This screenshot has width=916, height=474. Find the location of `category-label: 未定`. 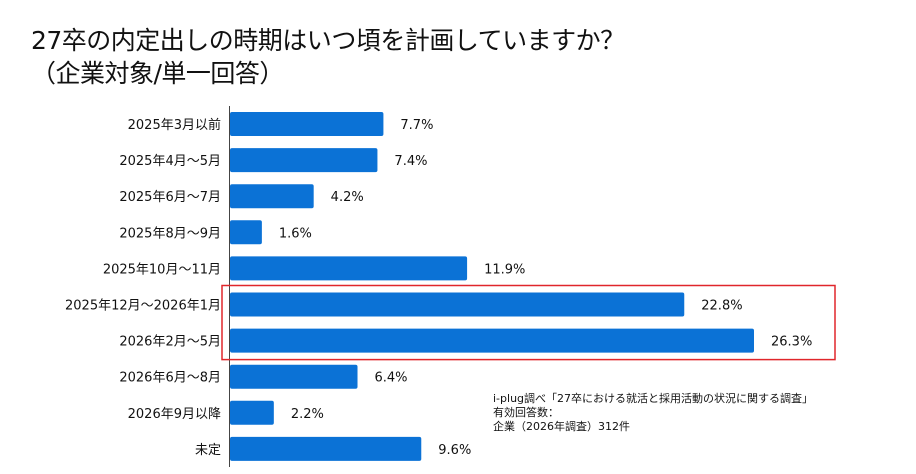

category-label: 未定 is located at coordinates (208, 450).